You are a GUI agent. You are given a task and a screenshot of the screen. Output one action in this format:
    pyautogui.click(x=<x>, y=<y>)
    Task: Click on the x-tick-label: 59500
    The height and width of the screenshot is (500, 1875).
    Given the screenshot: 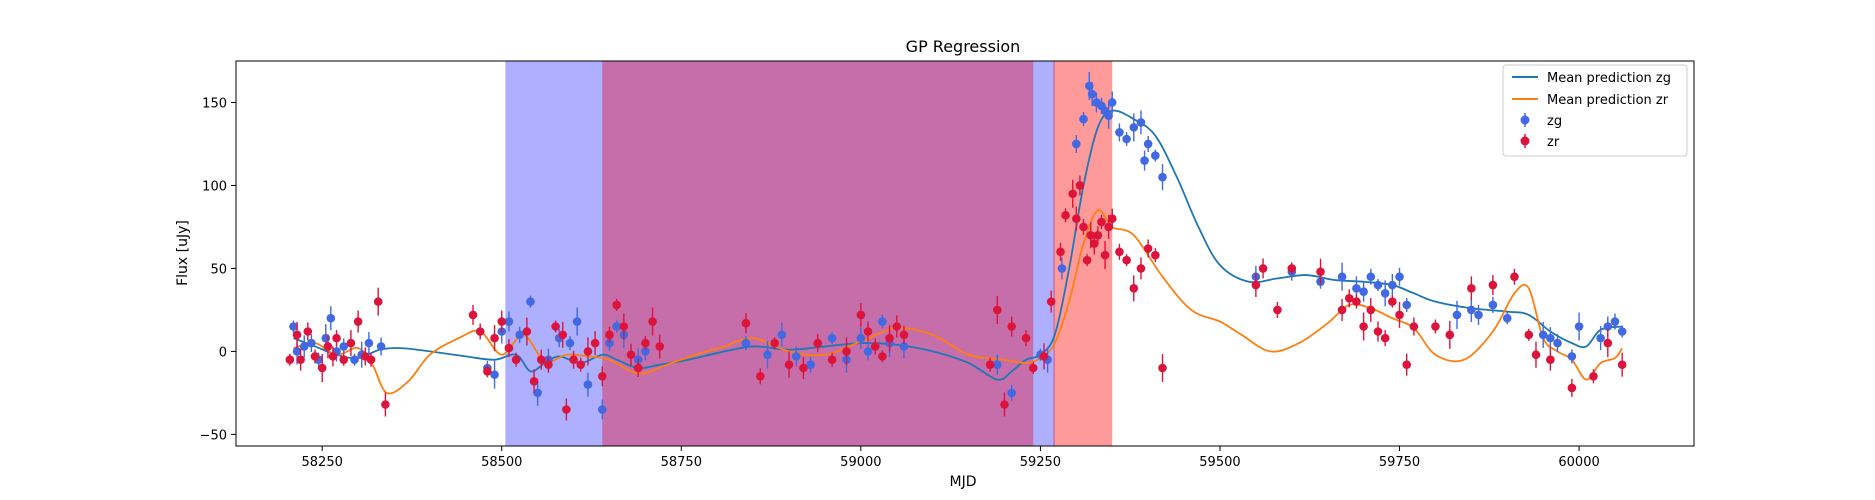 What is the action you would take?
    pyautogui.click(x=1219, y=462)
    